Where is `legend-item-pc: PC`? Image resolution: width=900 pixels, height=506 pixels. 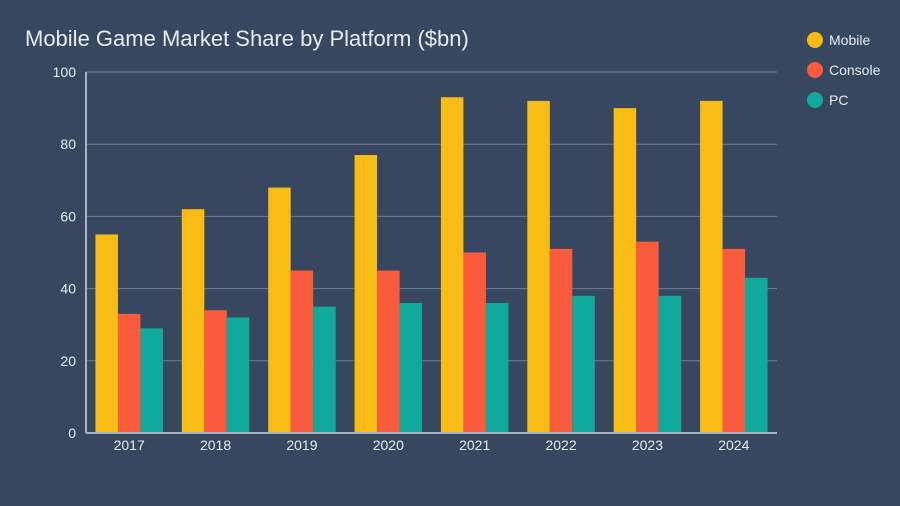
legend-item-pc: PC is located at coordinates (843, 100).